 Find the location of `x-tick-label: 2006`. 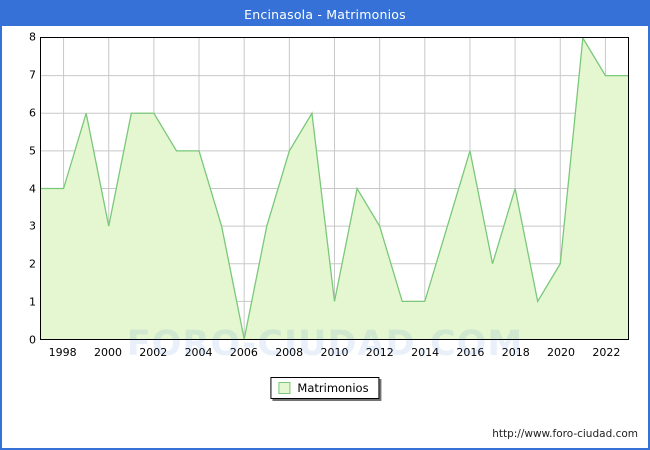

x-tick-label: 2006 is located at coordinates (243, 352).